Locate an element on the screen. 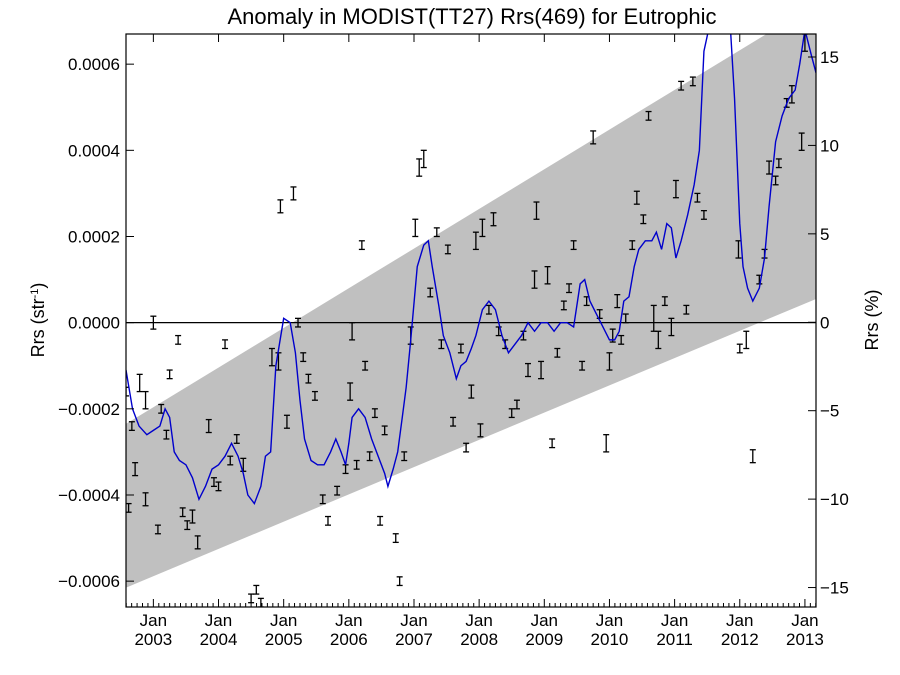  y-left-tick-label: −0.0006 is located at coordinates (89, 581).